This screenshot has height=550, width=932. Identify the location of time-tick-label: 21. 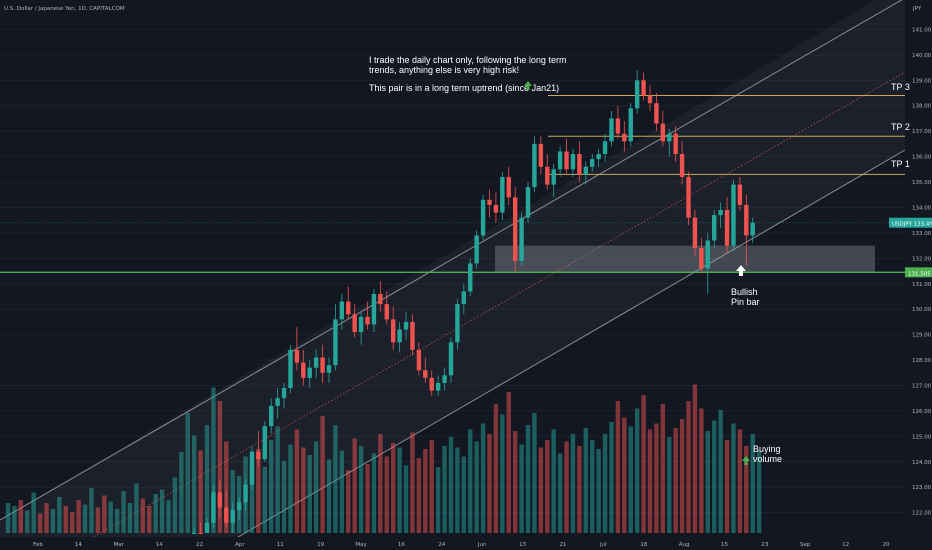
(562, 545).